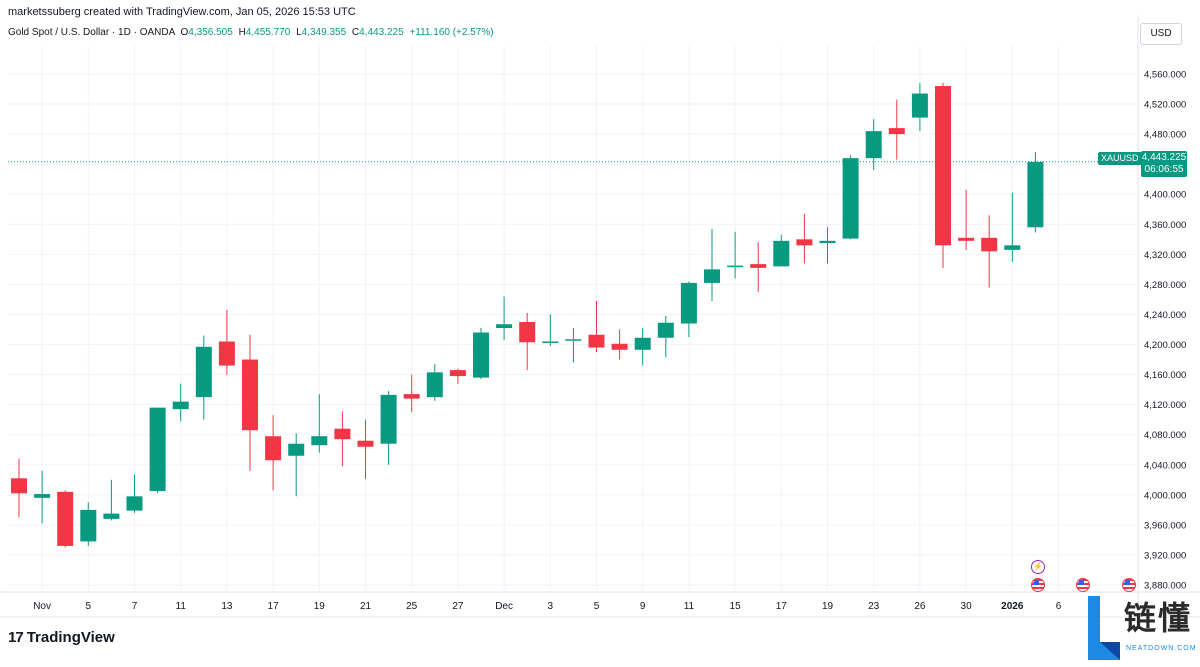  I want to click on price-tick-label: 3,960.000, so click(1165, 525).